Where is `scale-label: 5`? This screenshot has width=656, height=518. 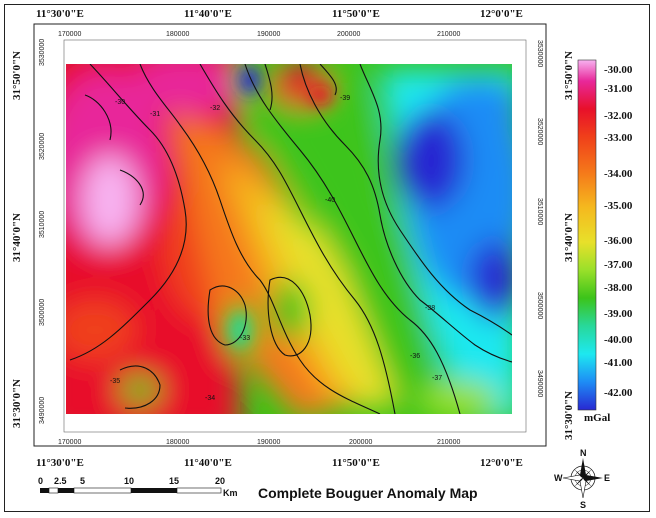
scale-label: 5 is located at coordinates (82, 481).